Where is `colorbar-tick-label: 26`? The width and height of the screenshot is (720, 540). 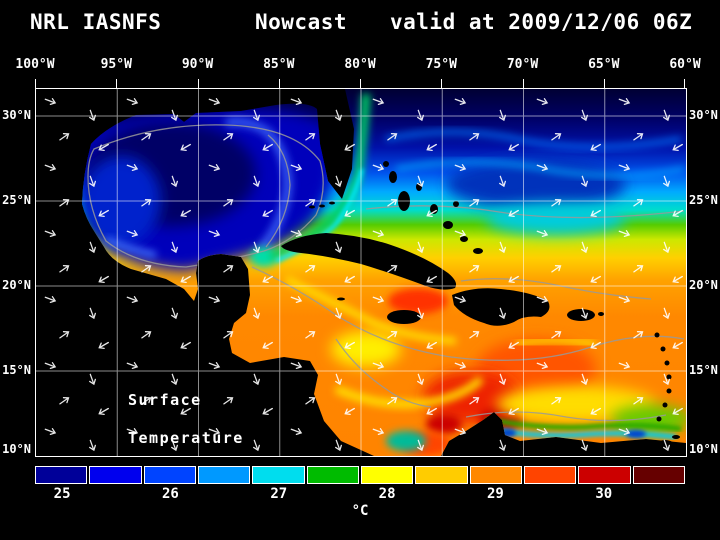
colorbar-tick-label: 26 is located at coordinates (170, 494).